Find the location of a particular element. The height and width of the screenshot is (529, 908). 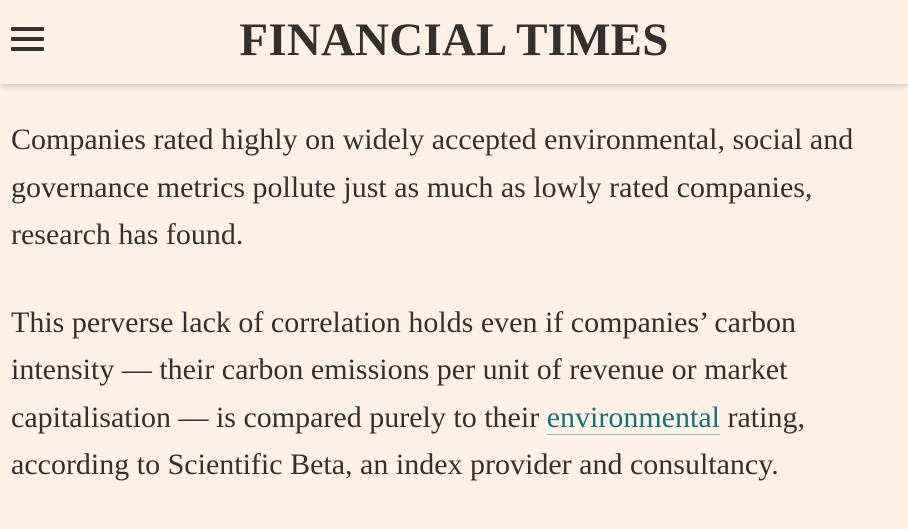

hamburger-menu-icon is located at coordinates (27, 39).